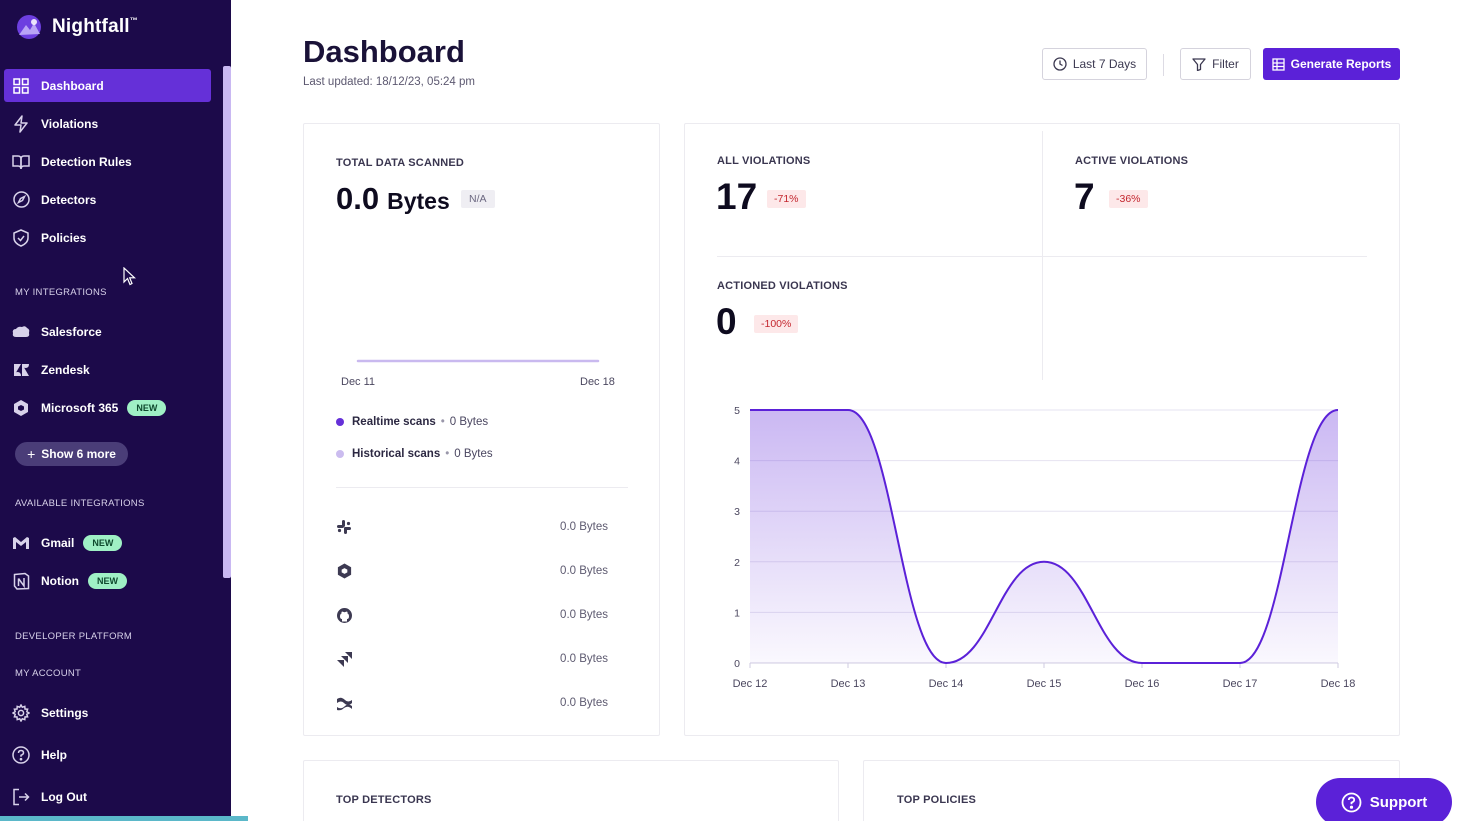 The width and height of the screenshot is (1468, 821). I want to click on card-divider, so click(482, 487).